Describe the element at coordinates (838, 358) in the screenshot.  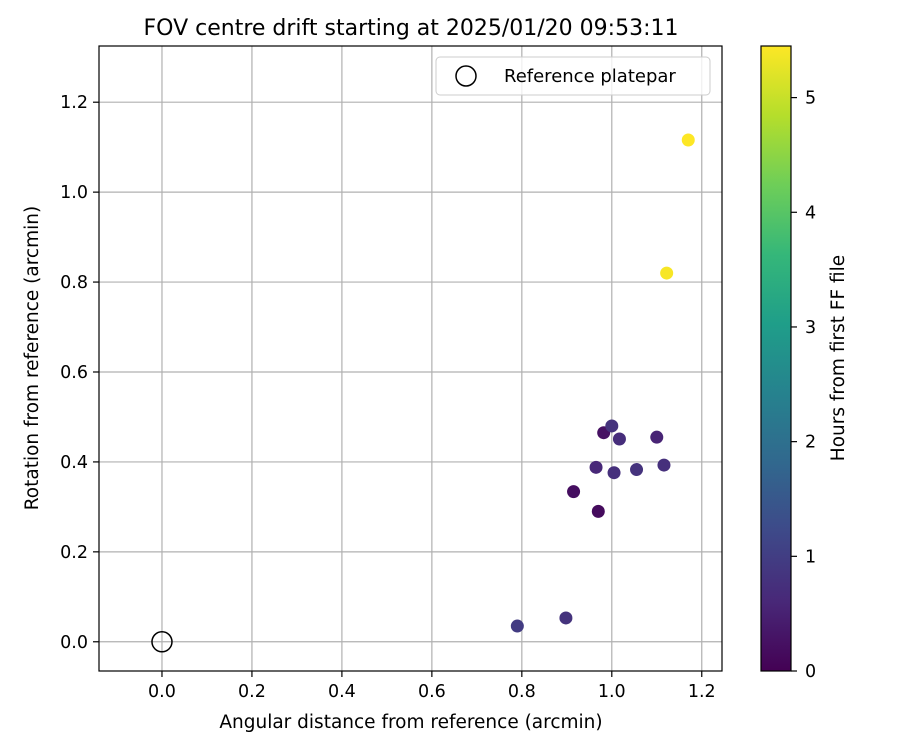
I see `colorbar-label: Hours from first FF file` at that location.